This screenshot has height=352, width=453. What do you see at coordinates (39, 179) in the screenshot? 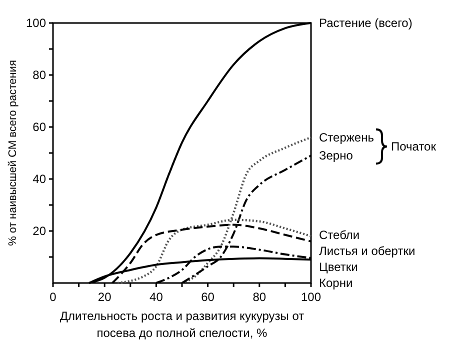
I see `y-tick-label: 40` at bounding box center [39, 179].